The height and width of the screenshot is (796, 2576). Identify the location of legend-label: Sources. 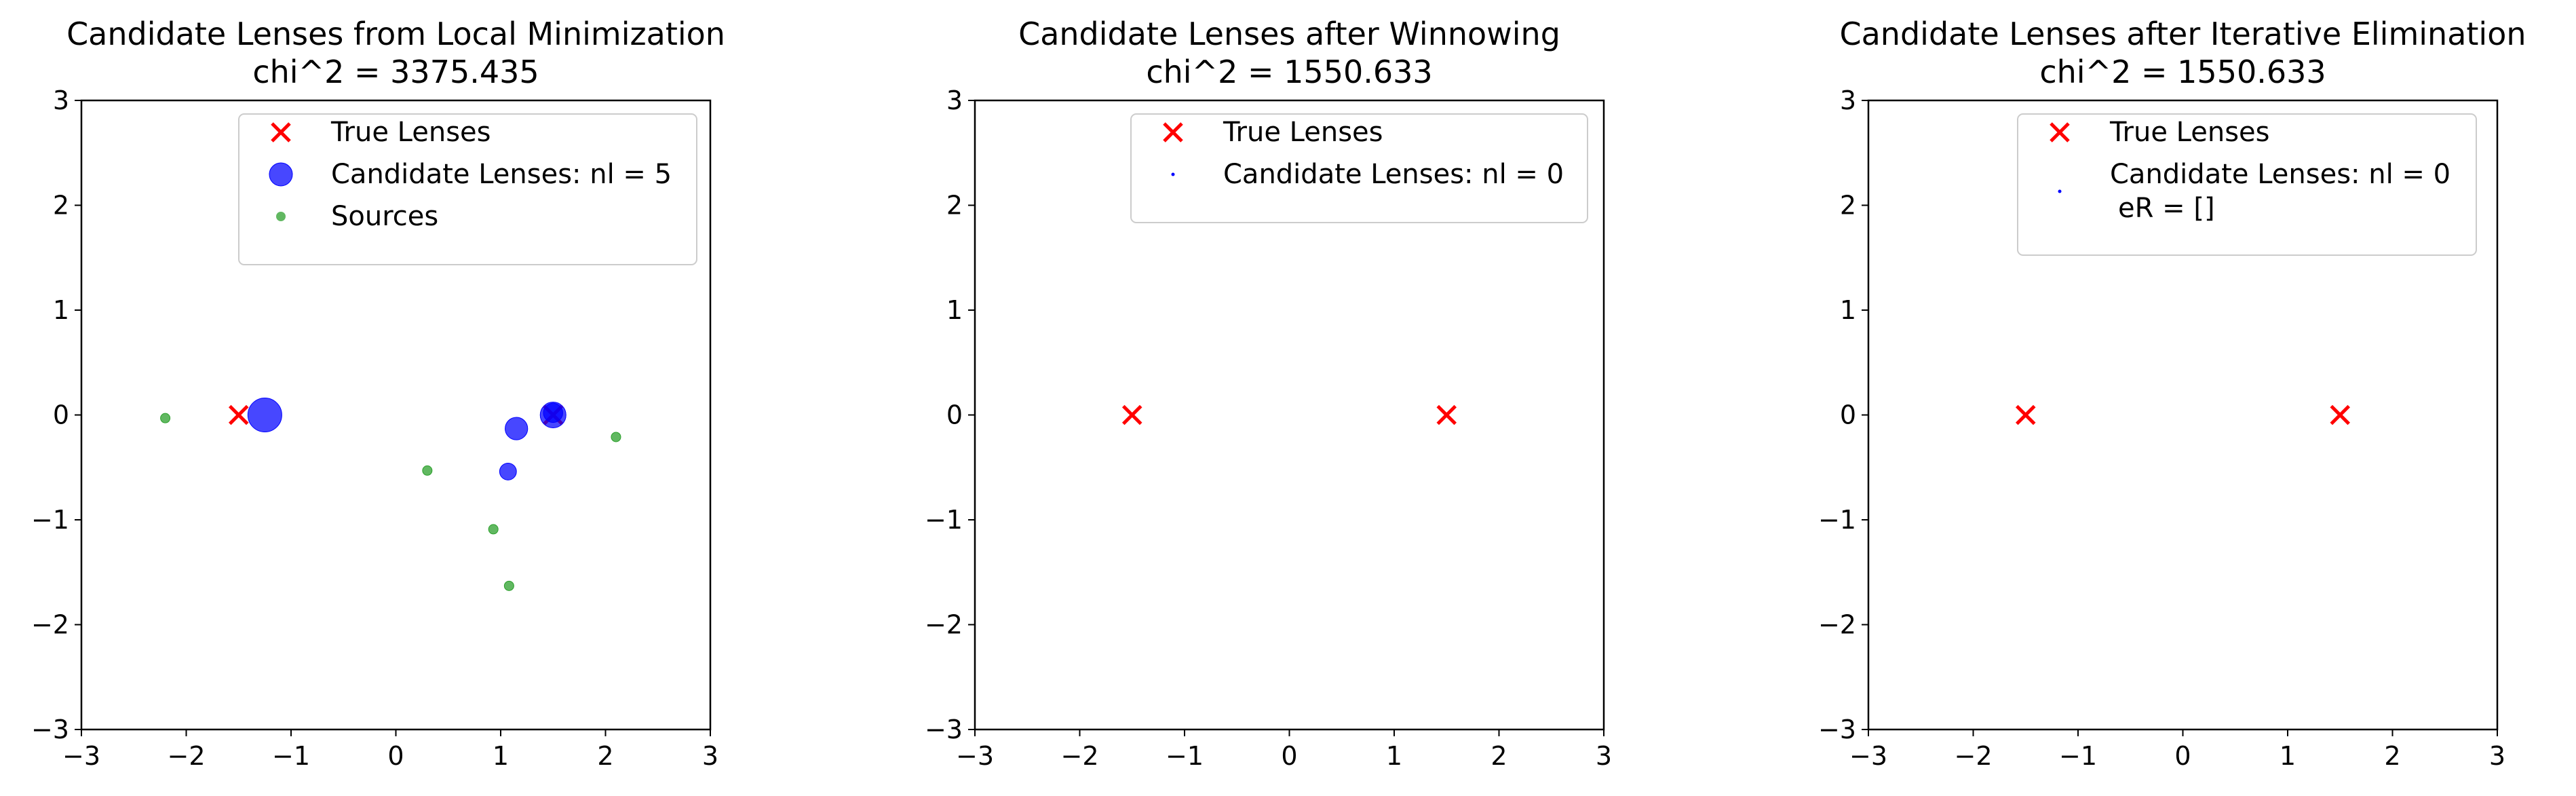
(385, 217).